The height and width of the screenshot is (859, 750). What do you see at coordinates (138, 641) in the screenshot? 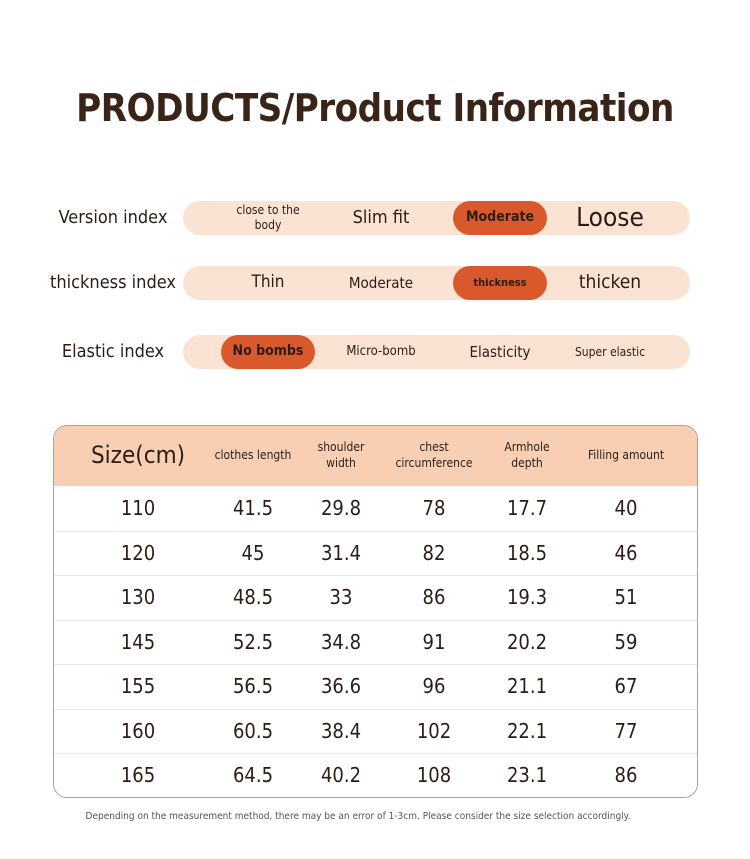
I see `table-cell: 145` at bounding box center [138, 641].